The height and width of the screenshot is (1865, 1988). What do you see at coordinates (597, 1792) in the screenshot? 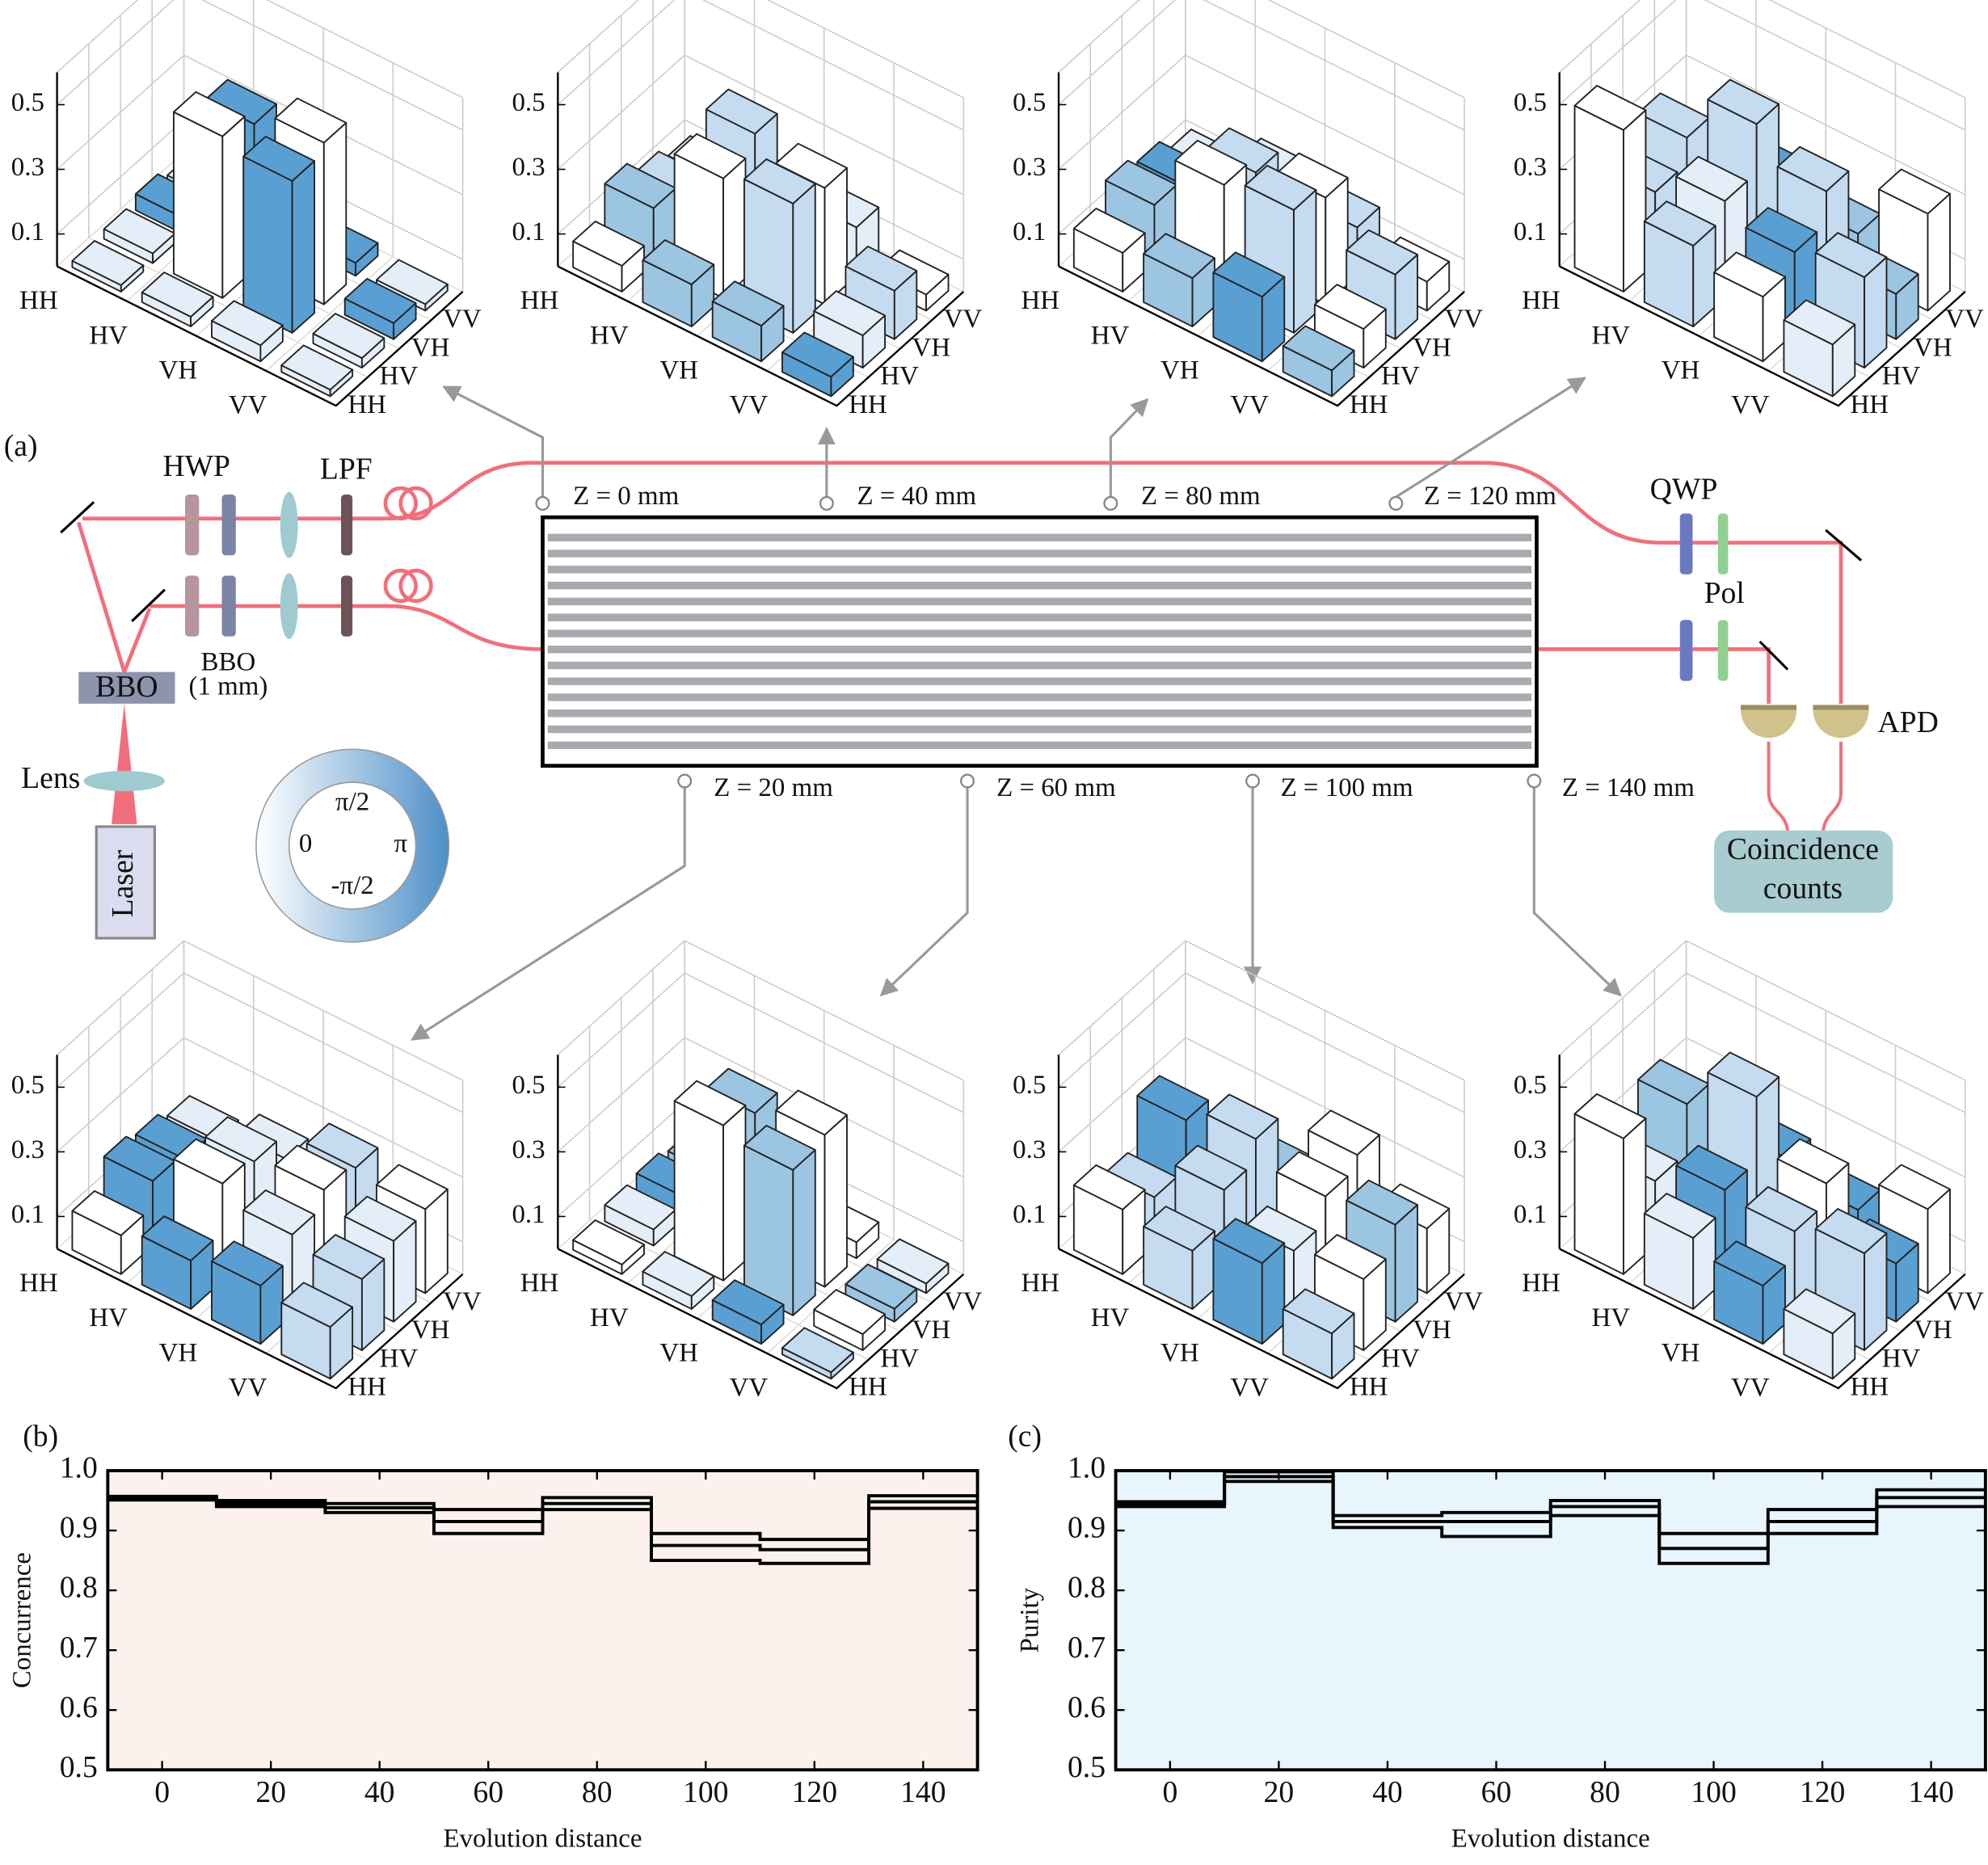
I see `x-tick-label: 80` at bounding box center [597, 1792].